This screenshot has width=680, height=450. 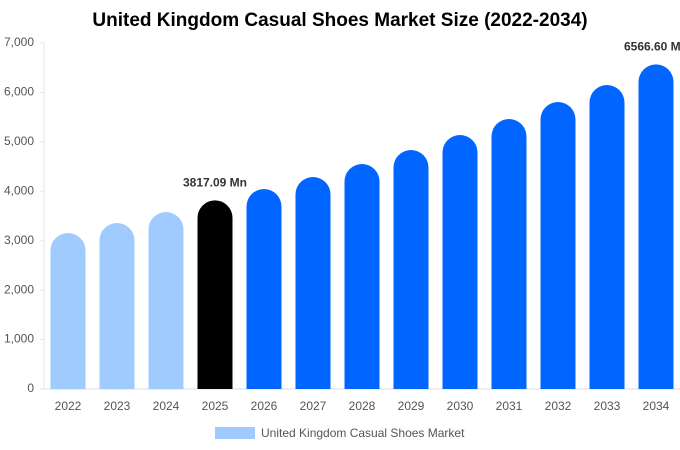 What do you see at coordinates (363, 433) in the screenshot?
I see `legend-label: United Kingdom Casual Shoes Market` at bounding box center [363, 433].